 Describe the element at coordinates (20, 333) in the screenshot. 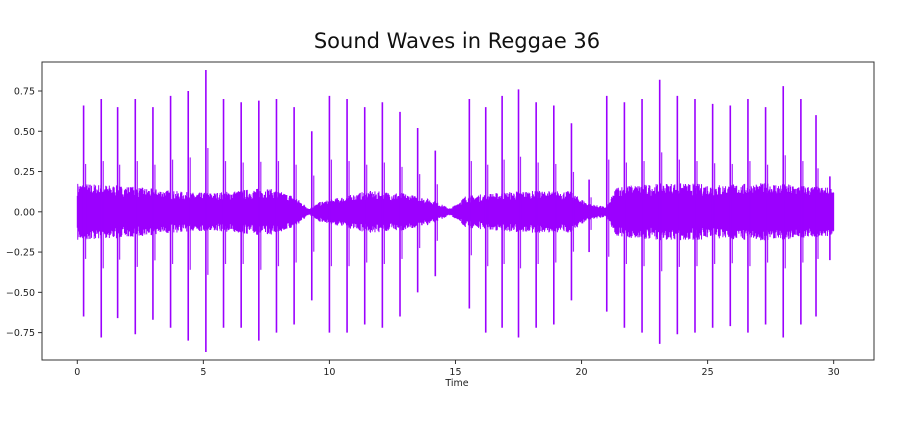

I see `y-tick-label: −0.75` at that location.